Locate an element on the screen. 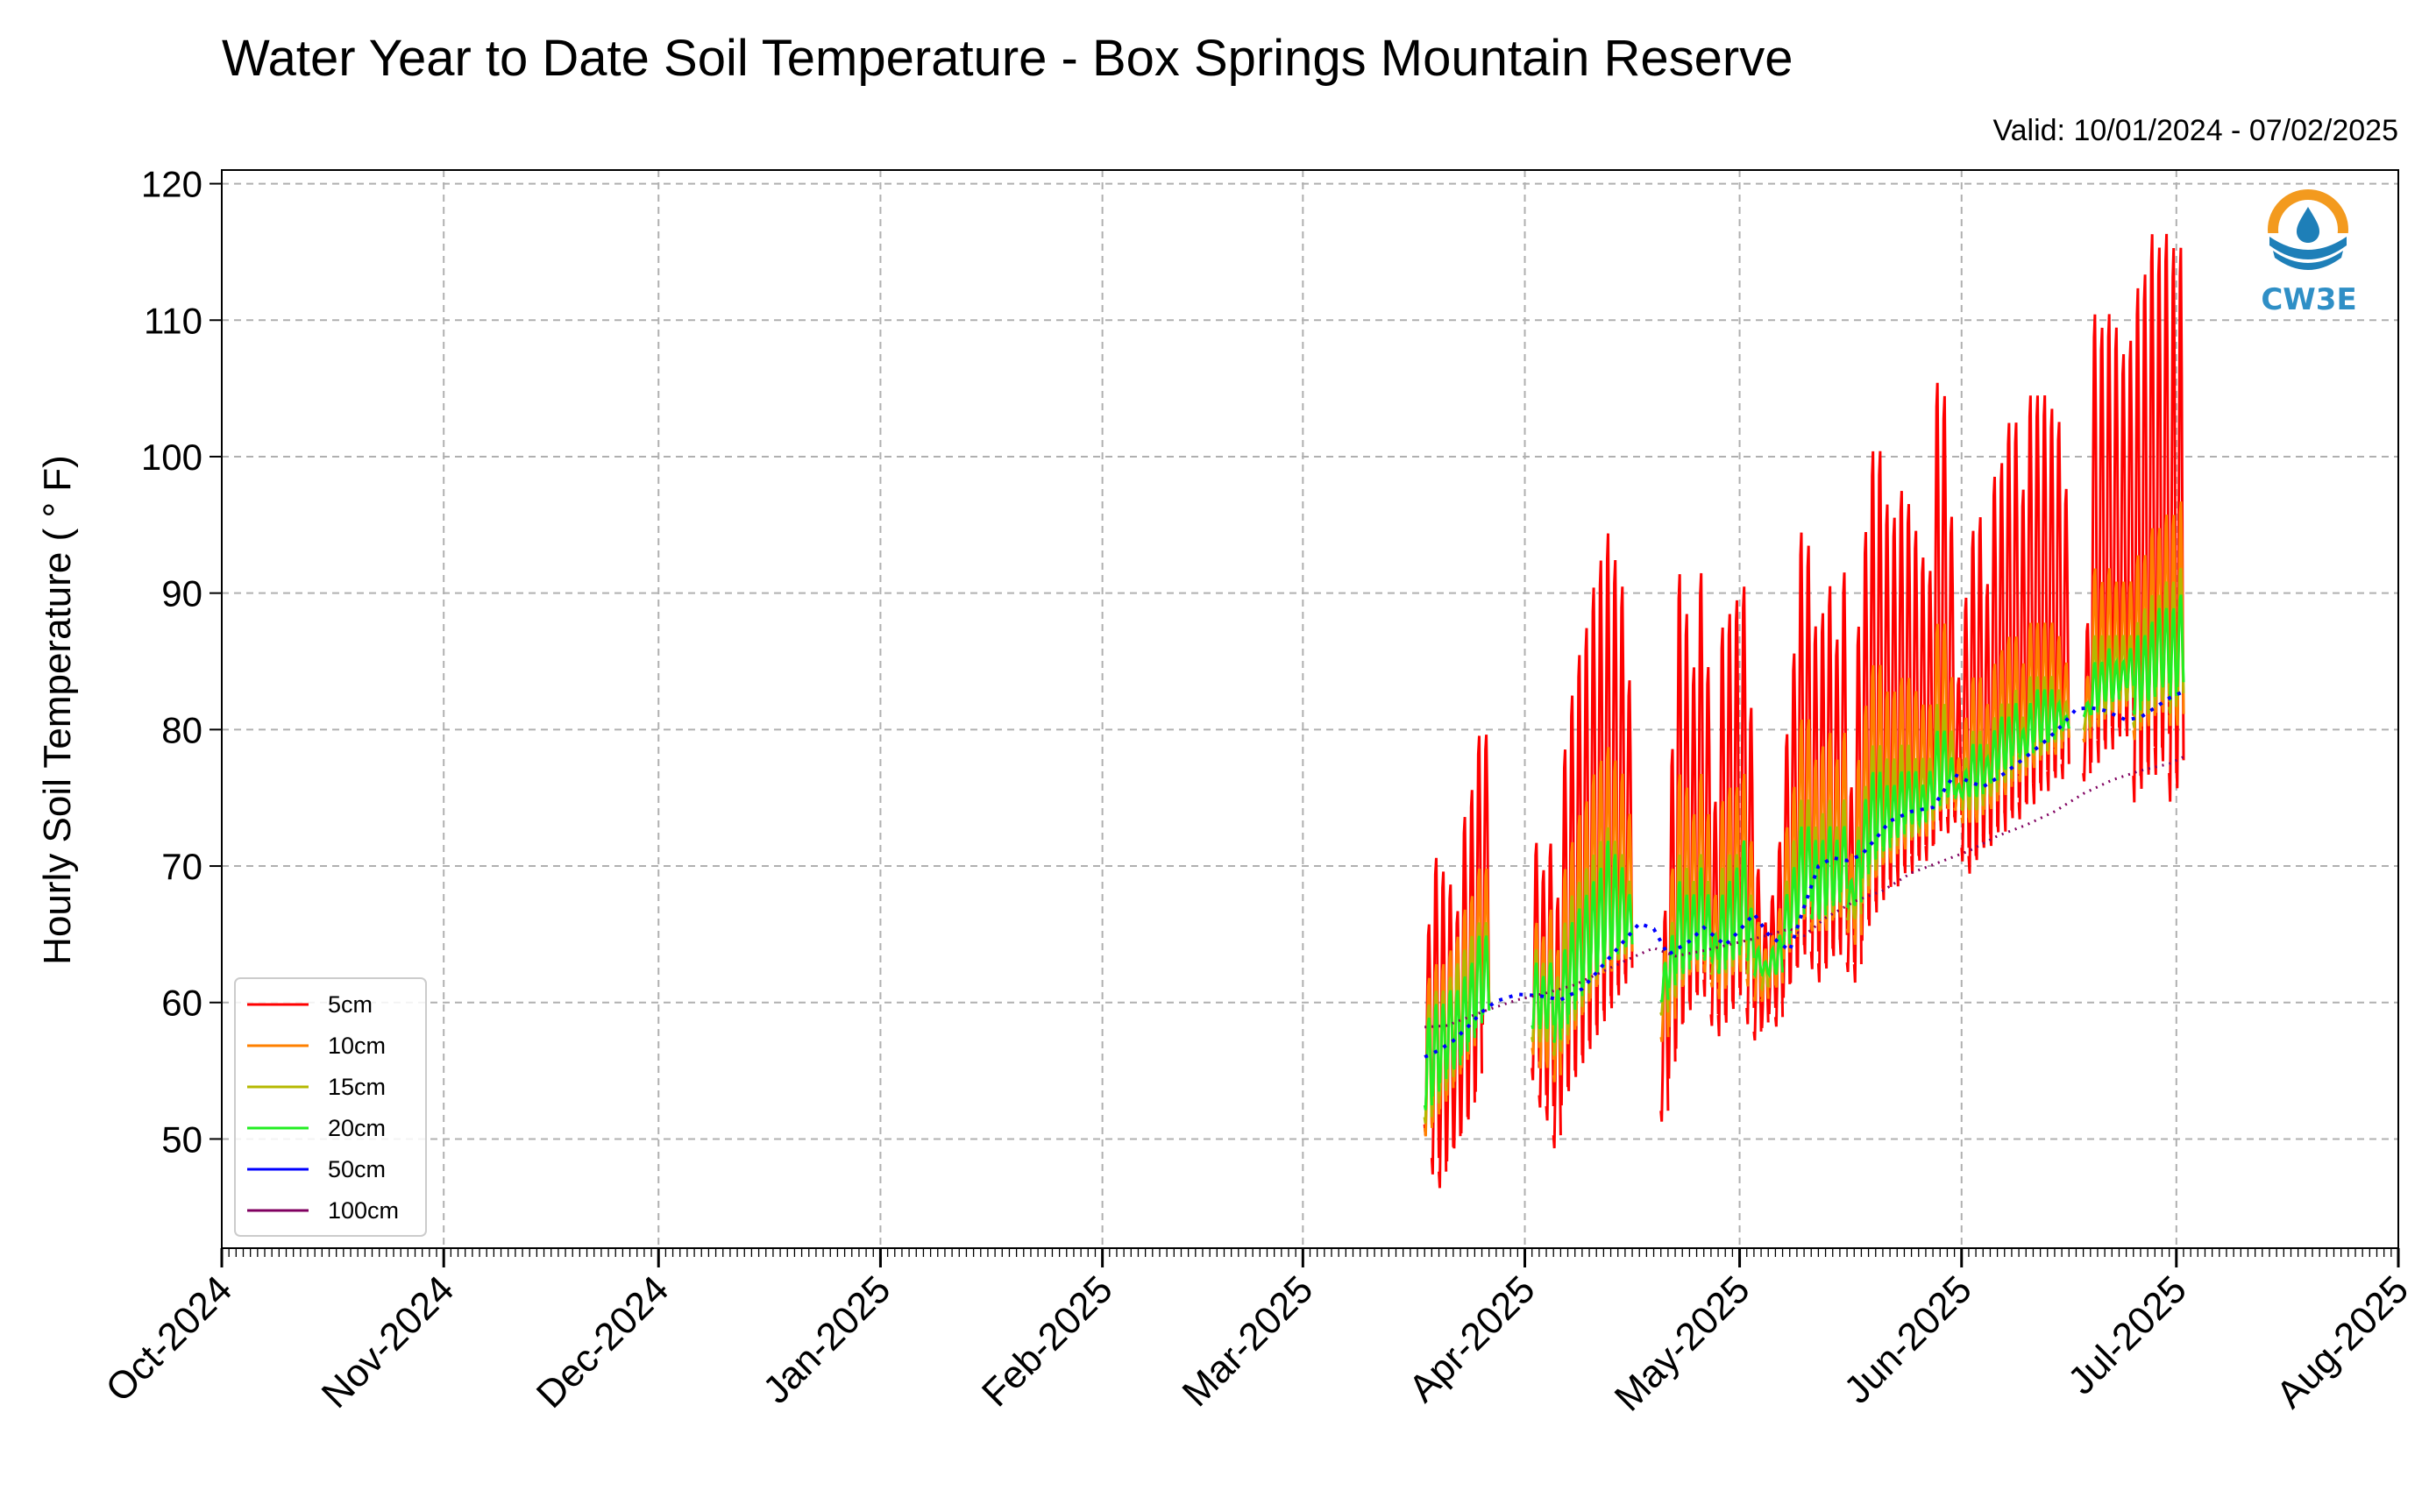  legend-box is located at coordinates (330, 1107).